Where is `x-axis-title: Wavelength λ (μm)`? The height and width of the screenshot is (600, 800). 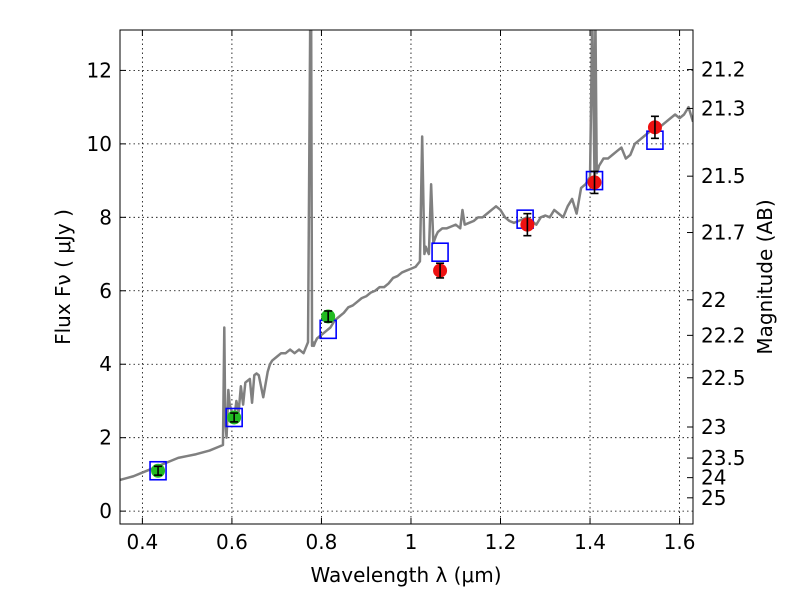
x-axis-title: Wavelength λ (μm) is located at coordinates (405, 575).